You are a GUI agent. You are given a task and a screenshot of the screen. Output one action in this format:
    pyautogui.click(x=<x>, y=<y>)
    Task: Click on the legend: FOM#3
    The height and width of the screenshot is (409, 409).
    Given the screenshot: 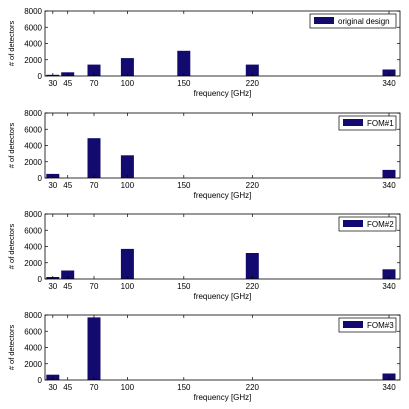 What is the action you would take?
    pyautogui.click(x=367, y=325)
    